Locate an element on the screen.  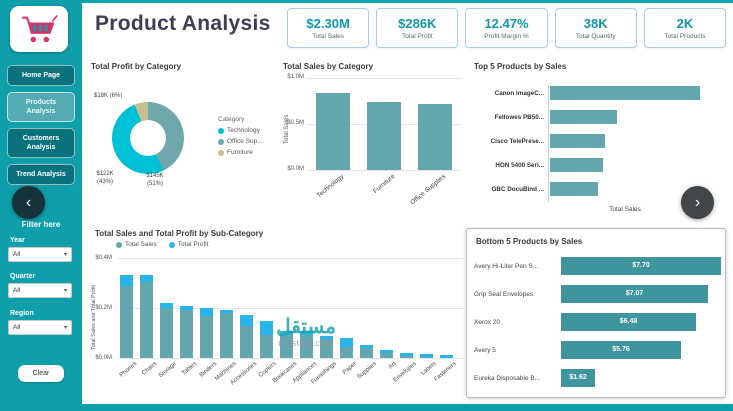
chart-title: Total Profit by Category is located at coordinates (136, 66).